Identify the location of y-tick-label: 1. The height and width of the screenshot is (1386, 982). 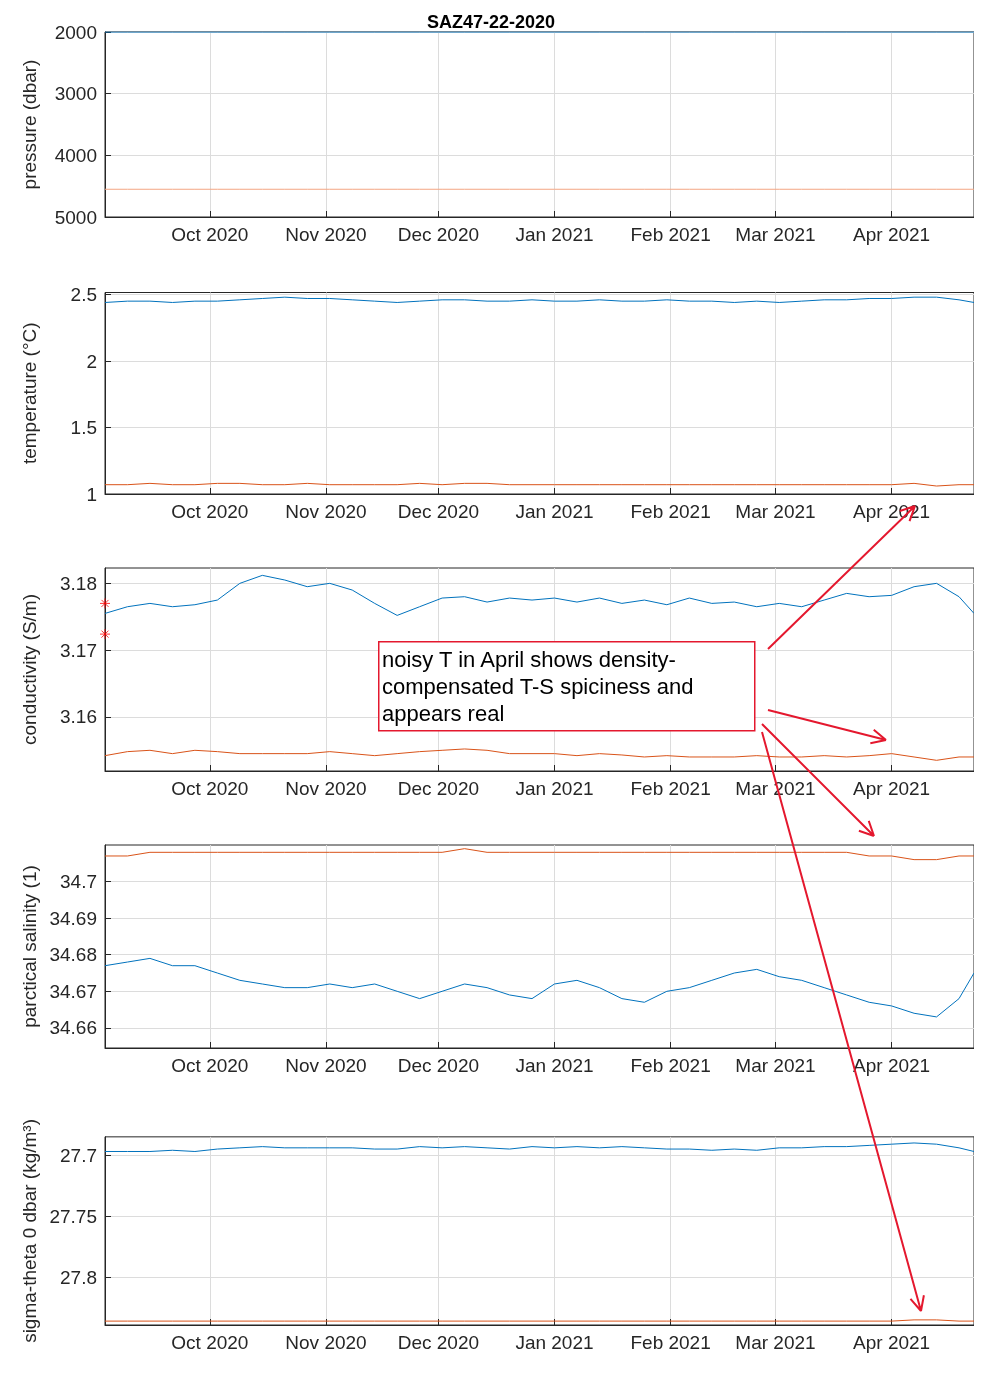
(91, 494).